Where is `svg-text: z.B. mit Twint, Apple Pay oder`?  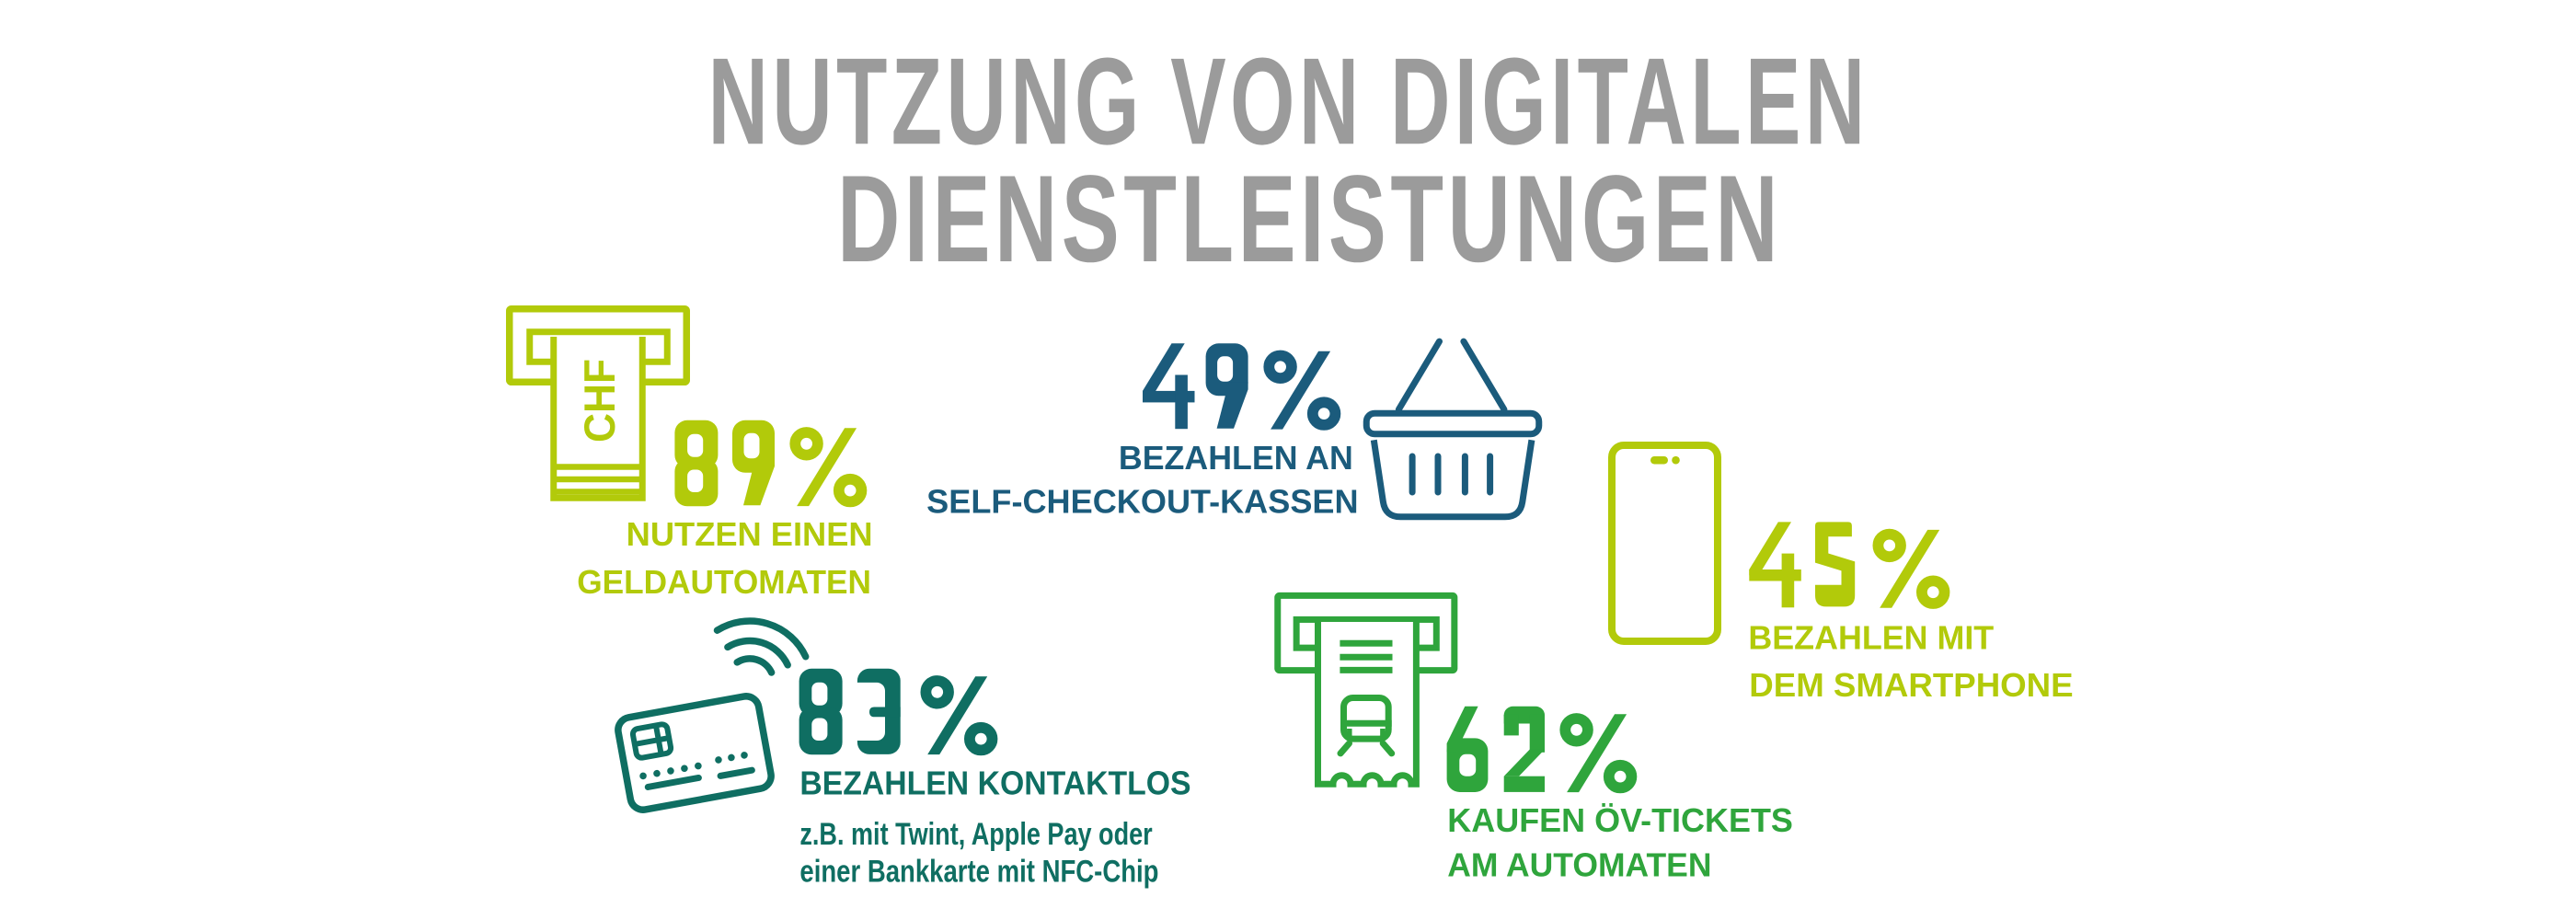
svg-text: z.B. mit Twint, Apple Pay oder is located at coordinates (975, 834).